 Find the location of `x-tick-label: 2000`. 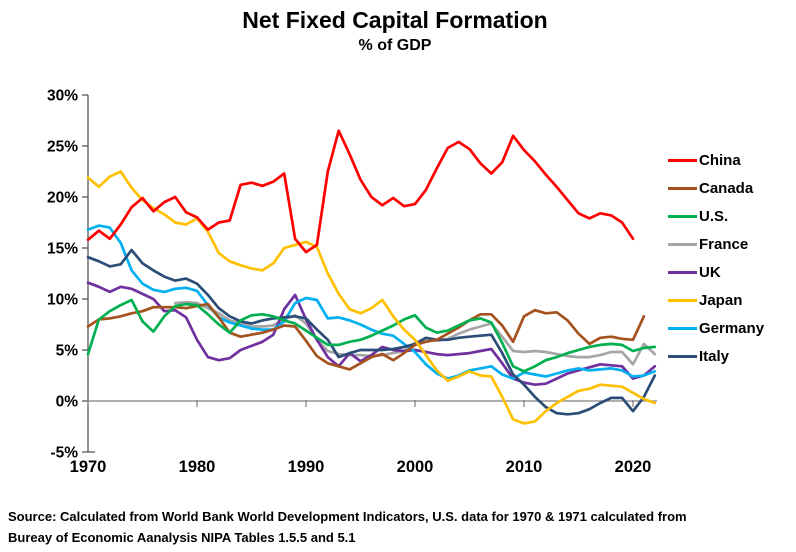

x-tick-label: 2000 is located at coordinates (415, 467).